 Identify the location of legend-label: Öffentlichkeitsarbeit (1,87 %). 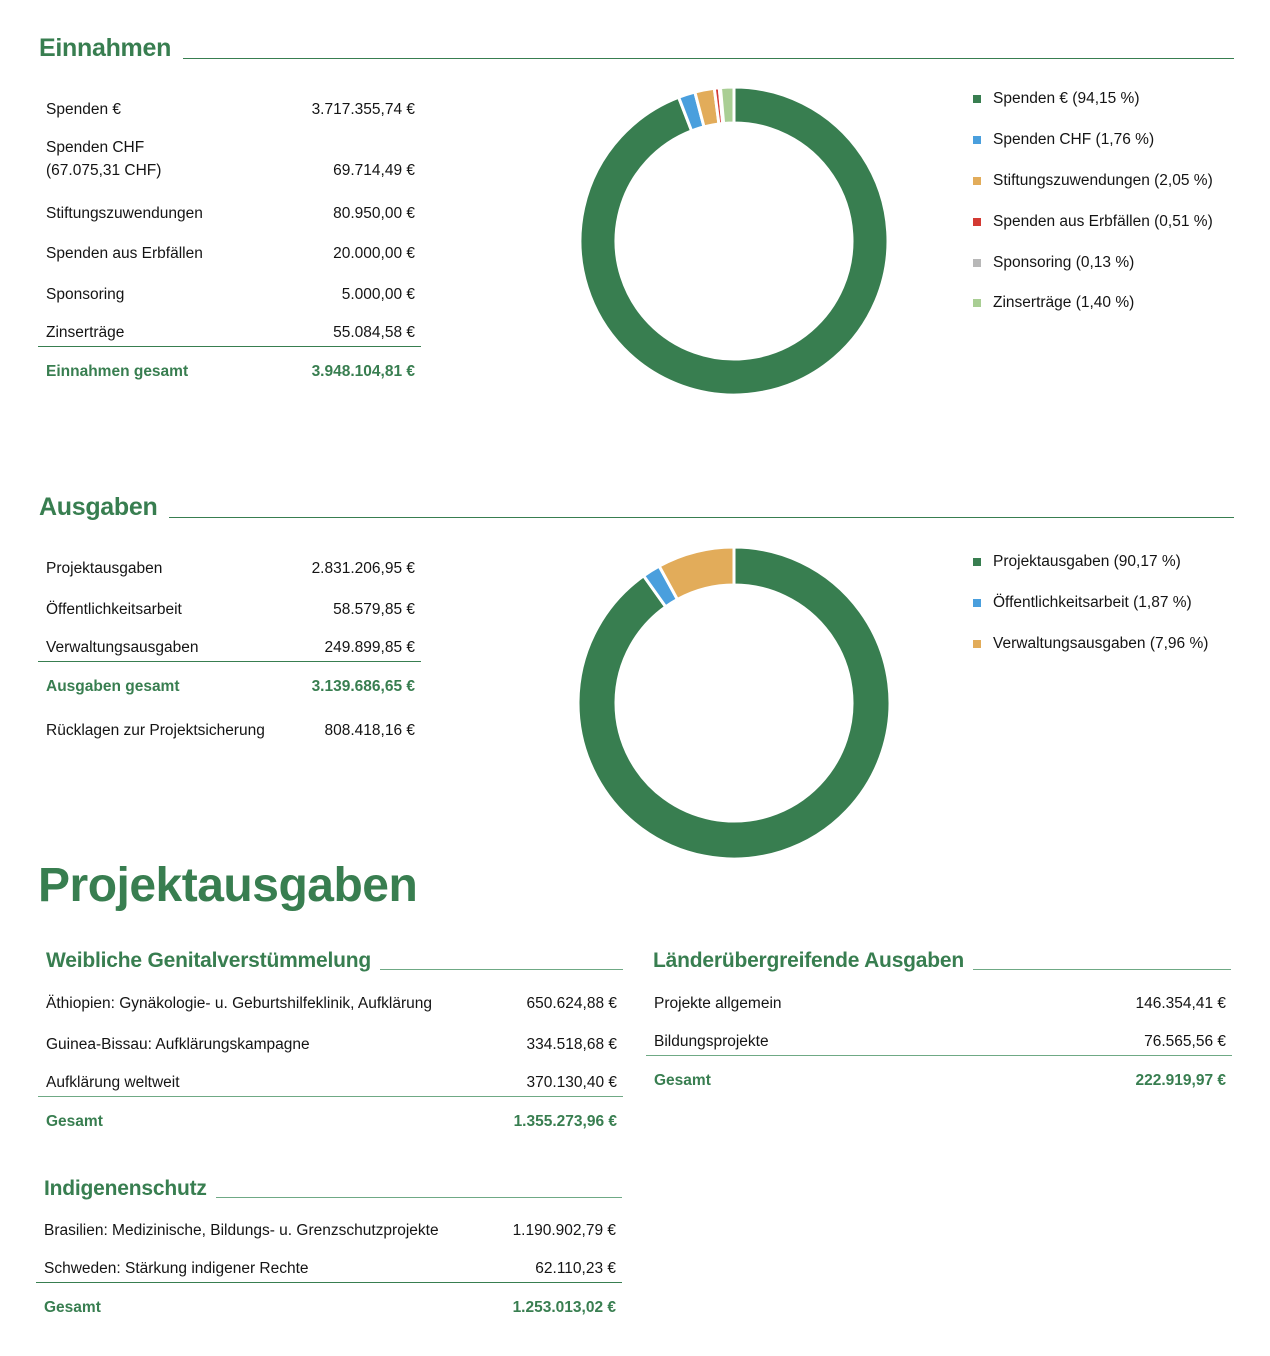
(1092, 603).